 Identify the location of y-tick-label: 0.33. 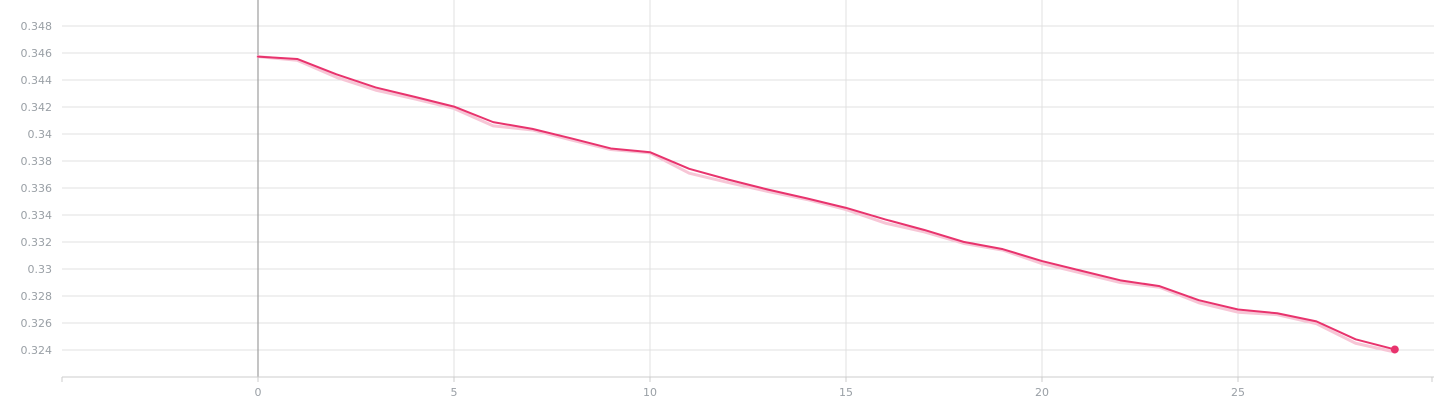
(40, 269).